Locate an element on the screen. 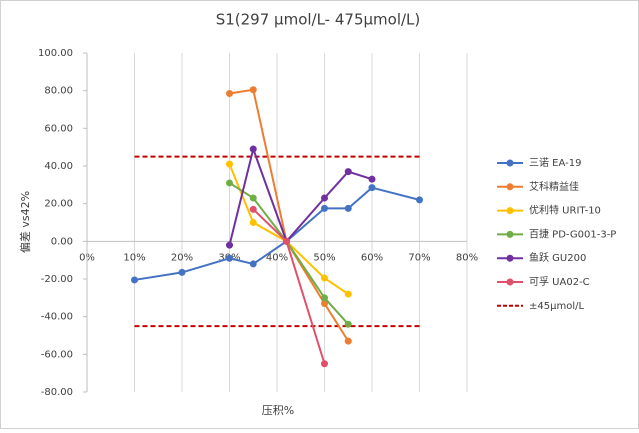 The width and height of the screenshot is (639, 433). y-tick-label: 0.00 is located at coordinates (62, 241).